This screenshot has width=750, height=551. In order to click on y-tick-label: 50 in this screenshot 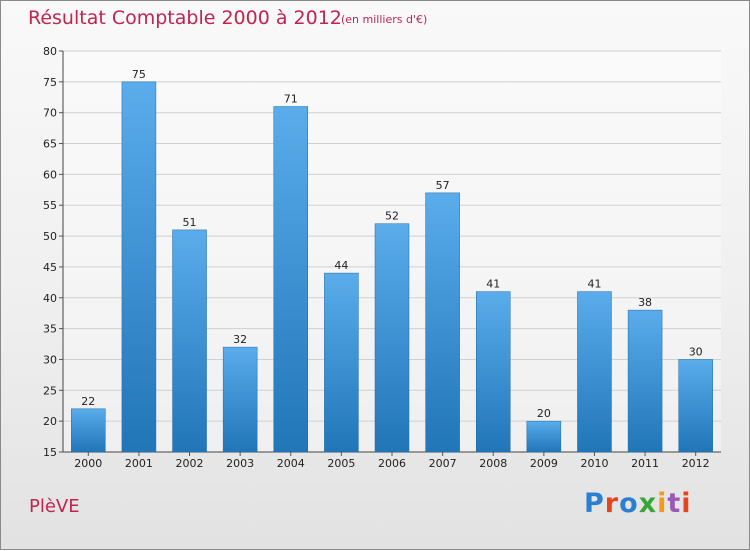, I will do `click(50, 236)`.